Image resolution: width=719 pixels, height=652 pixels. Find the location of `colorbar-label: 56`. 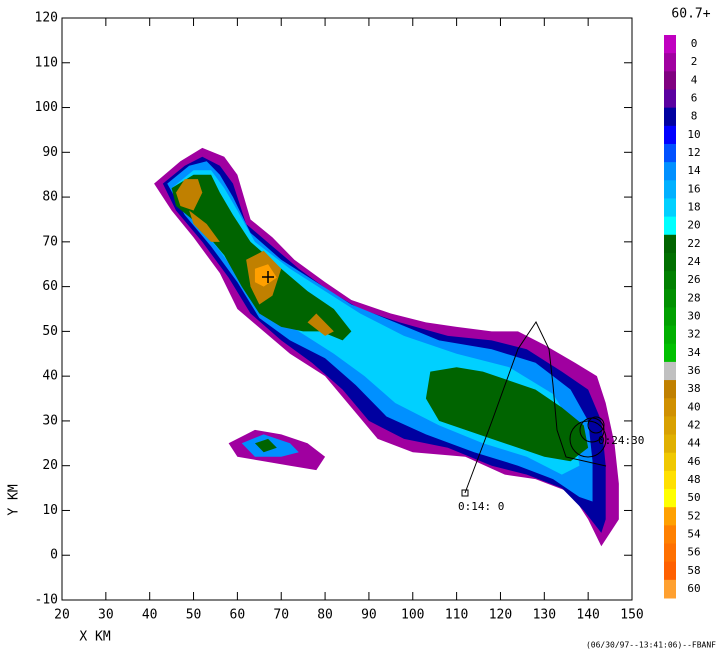

colorbar-label: 56 is located at coordinates (693, 552).